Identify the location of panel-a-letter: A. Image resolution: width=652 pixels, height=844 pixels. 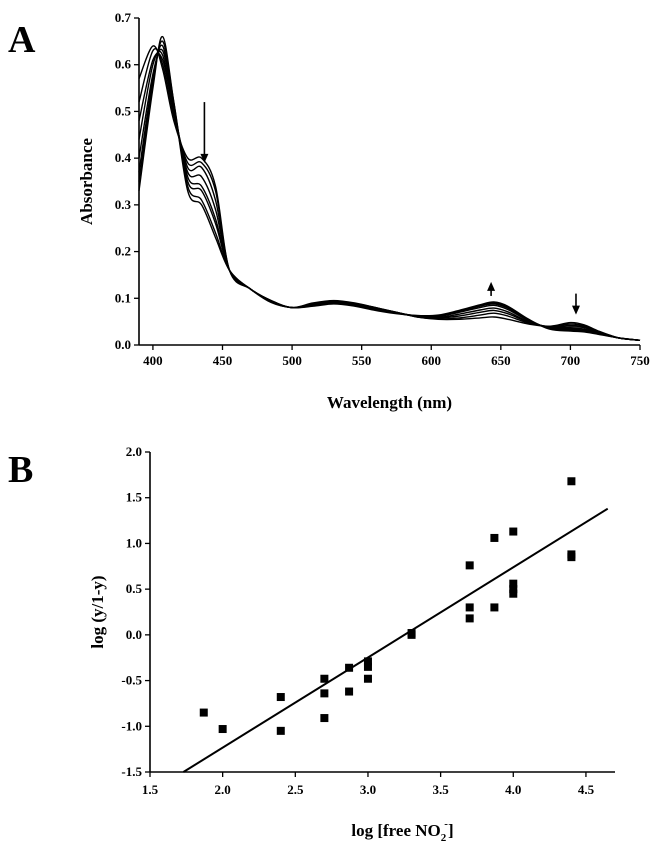
(22, 40).